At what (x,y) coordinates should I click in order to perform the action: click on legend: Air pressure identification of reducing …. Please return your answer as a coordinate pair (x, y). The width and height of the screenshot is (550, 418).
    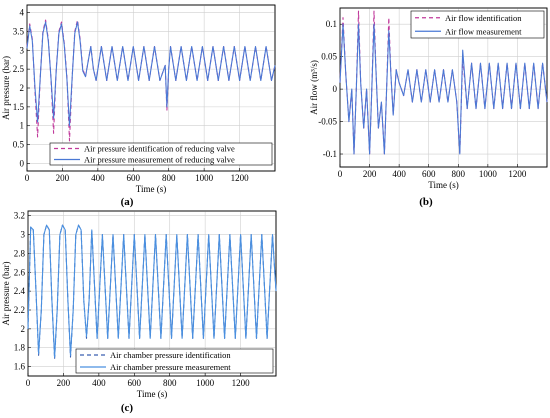
    Looking at the image, I should click on (161, 154).